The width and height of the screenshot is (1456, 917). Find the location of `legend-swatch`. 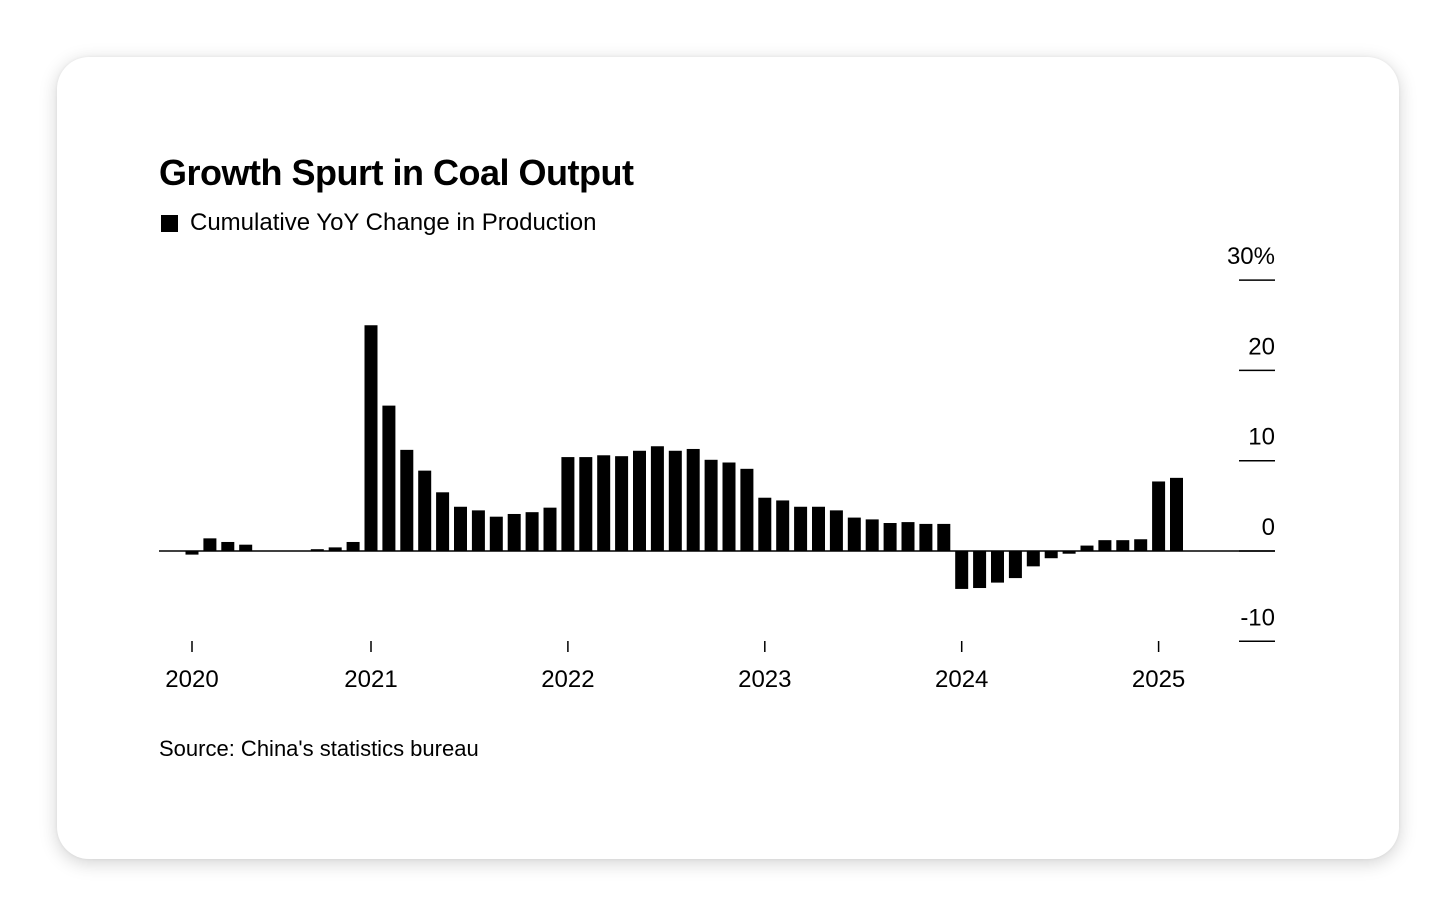

legend-swatch is located at coordinates (169, 223).